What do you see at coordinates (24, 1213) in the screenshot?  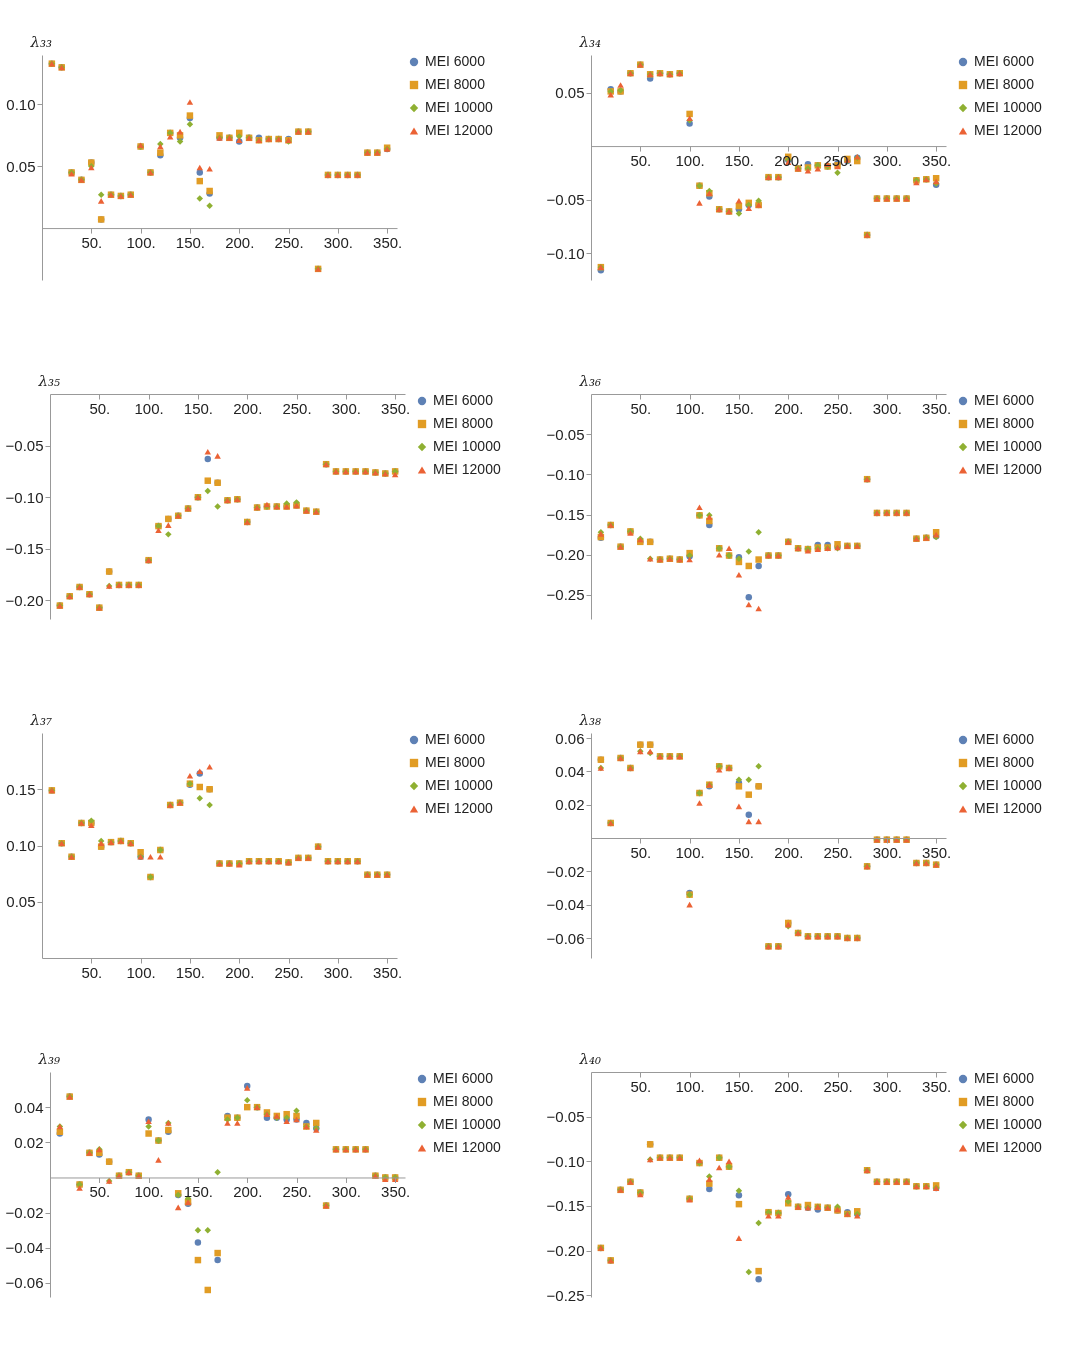 I see `y-tick-label: −0.02` at bounding box center [24, 1213].